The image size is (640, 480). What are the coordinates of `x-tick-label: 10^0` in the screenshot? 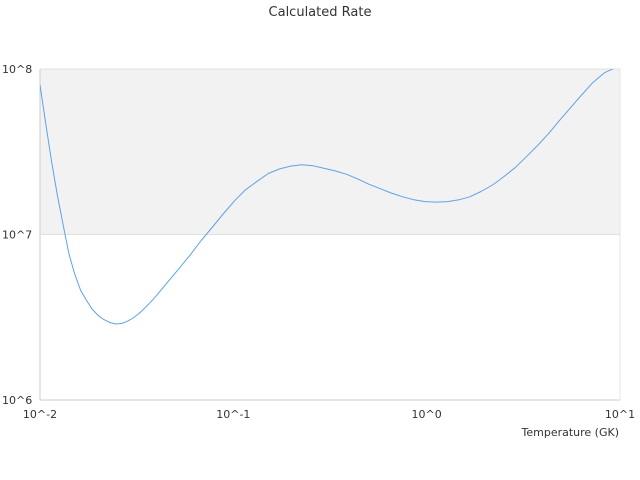 It's located at (427, 414).